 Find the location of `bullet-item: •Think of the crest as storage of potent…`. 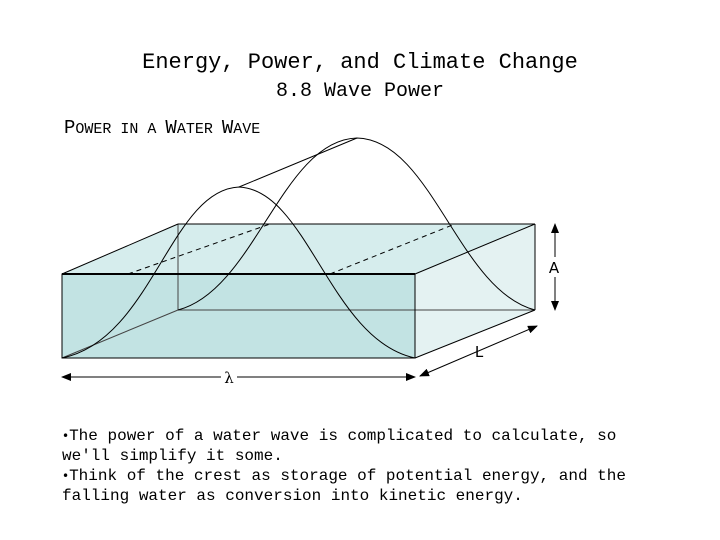

bullet-item: •Think of the crest as storage of potent… is located at coordinates (362, 486).